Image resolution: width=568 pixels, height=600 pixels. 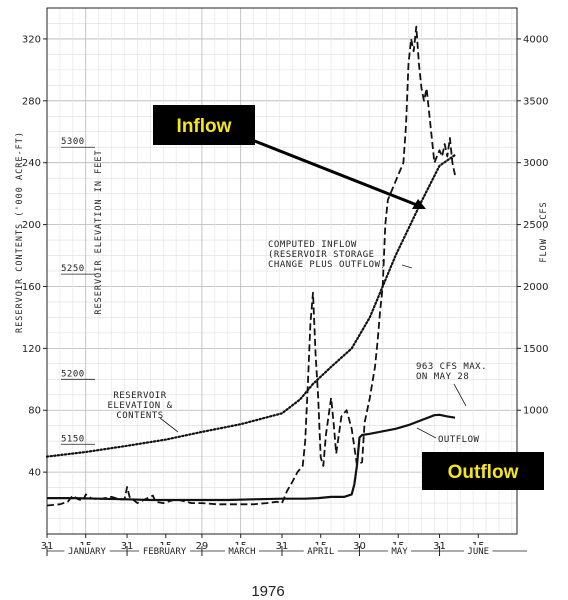 I want to click on left-tick-label: 120, so click(x=31, y=349).